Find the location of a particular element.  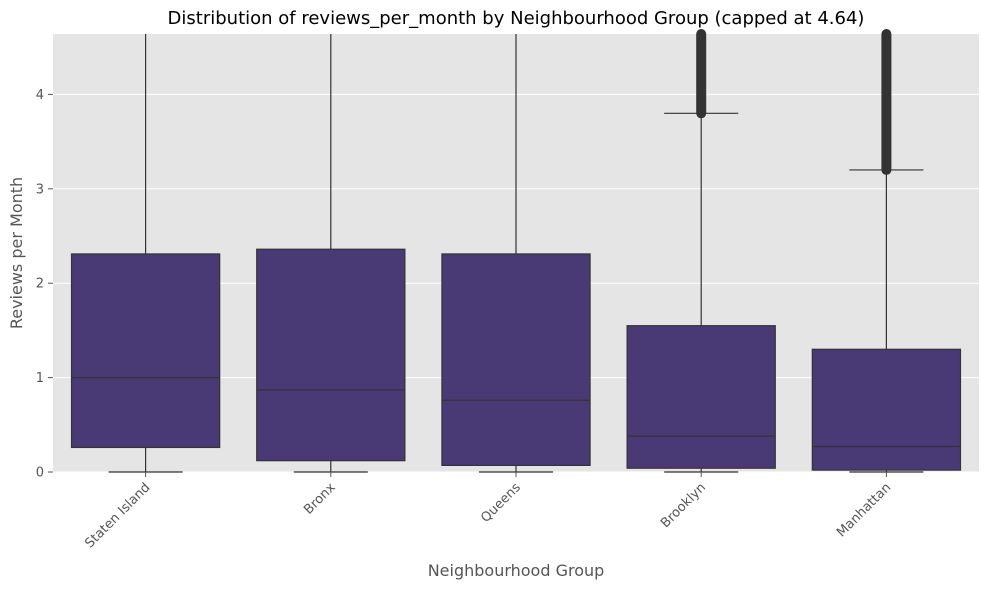

y-tick-labels: 0 1 2 3 4 is located at coordinates (44, 284).